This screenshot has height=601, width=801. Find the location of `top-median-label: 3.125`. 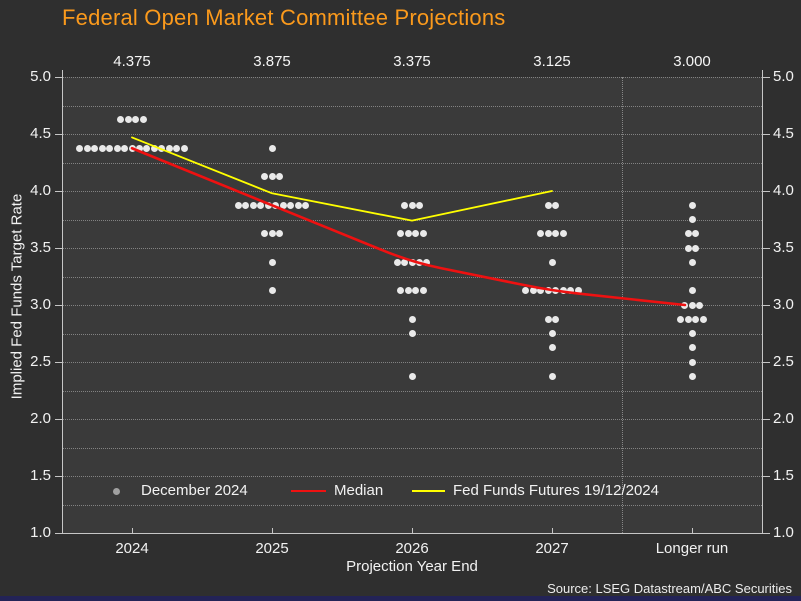

top-median-label: 3.125 is located at coordinates (552, 61).